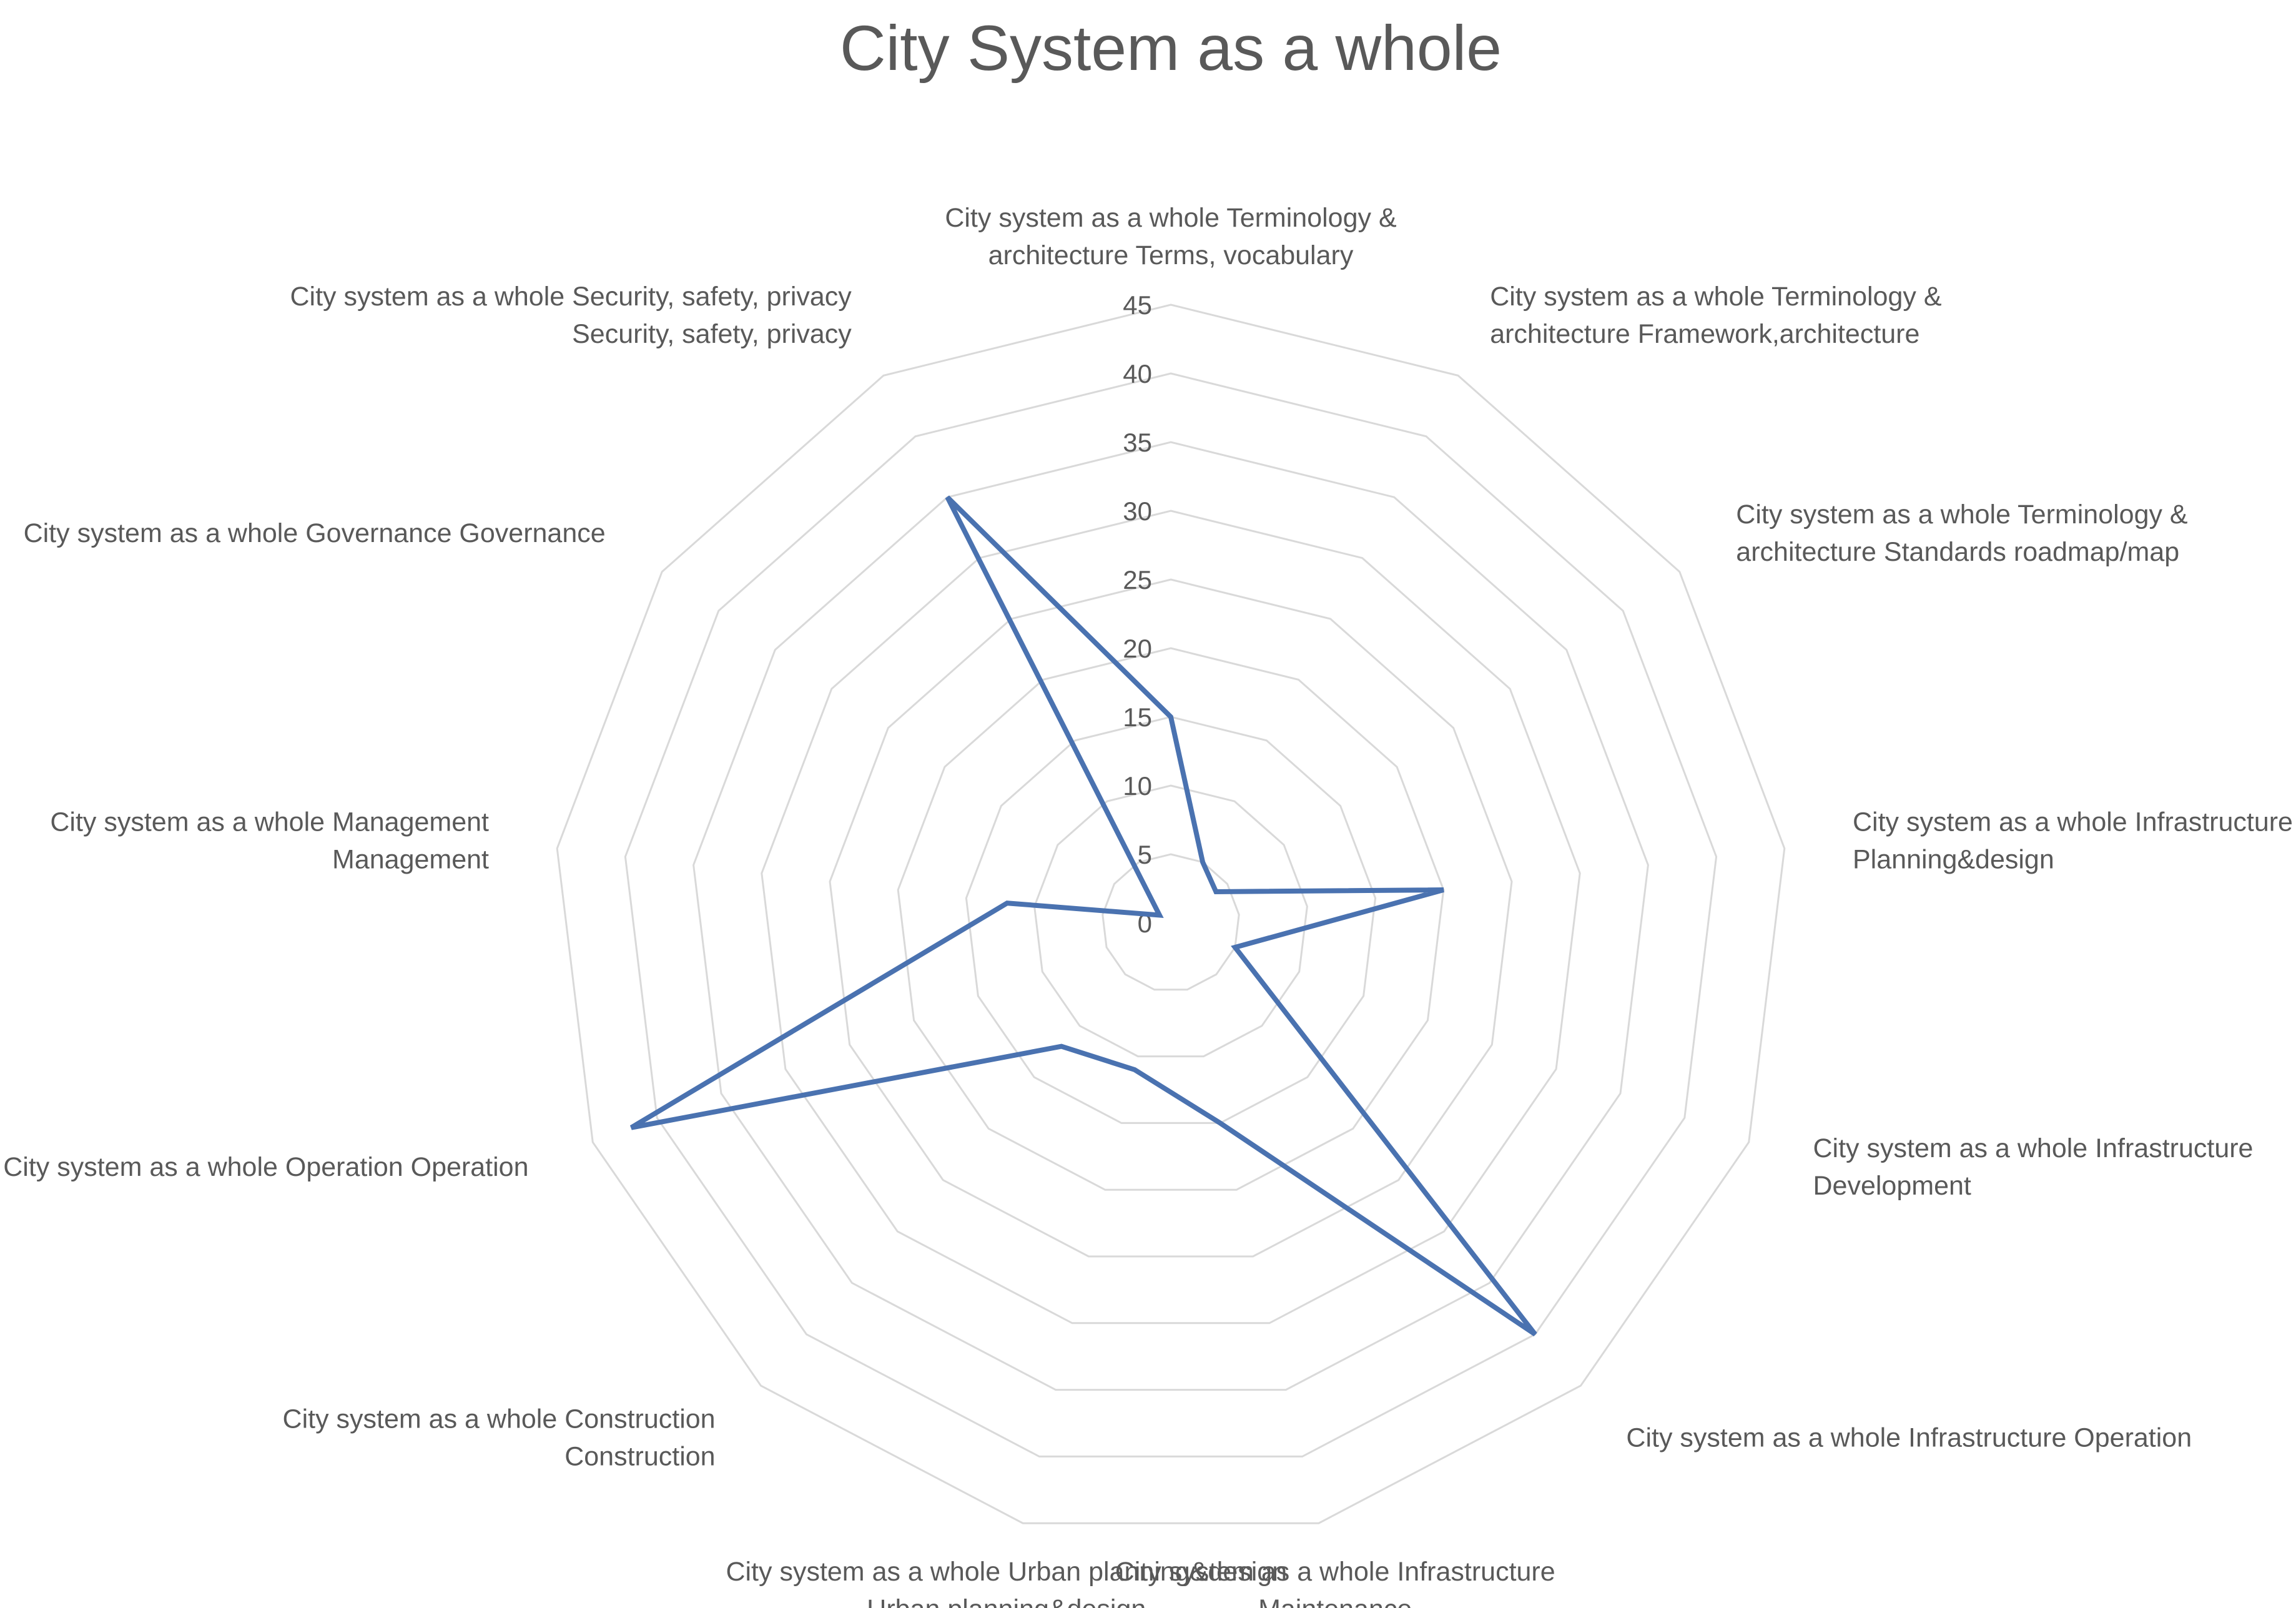 Image resolution: width=2296 pixels, height=1608 pixels. Describe the element at coordinates (1137, 373) in the screenshot. I see `tick-label: 40` at that location.